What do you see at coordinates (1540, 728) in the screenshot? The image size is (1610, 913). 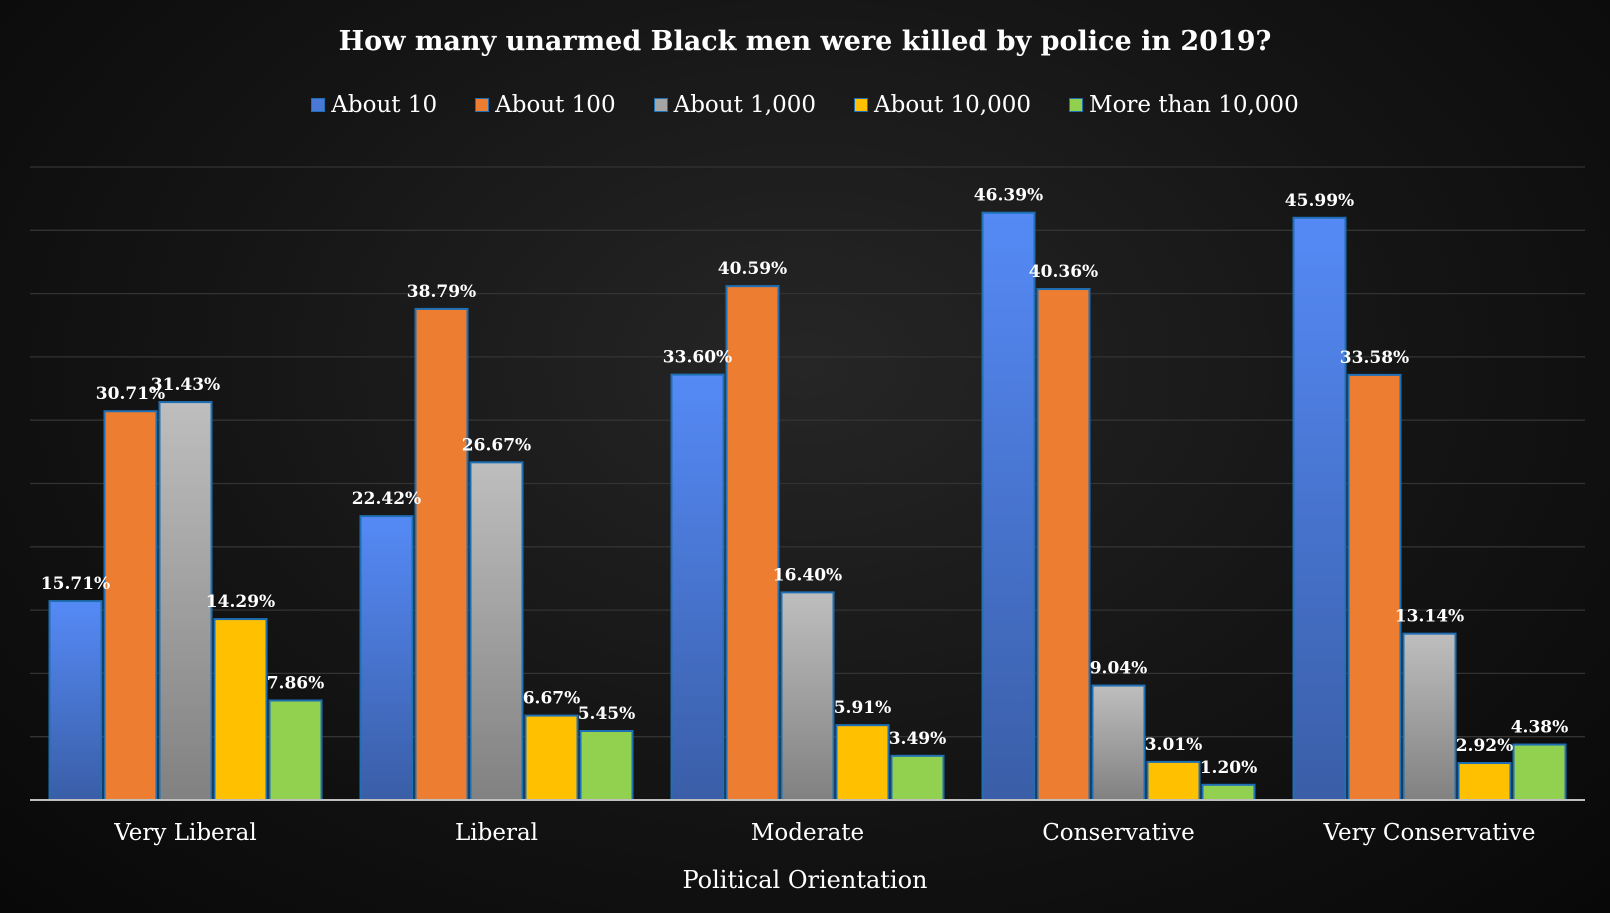 I see `data-label: 4.38%` at bounding box center [1540, 728].